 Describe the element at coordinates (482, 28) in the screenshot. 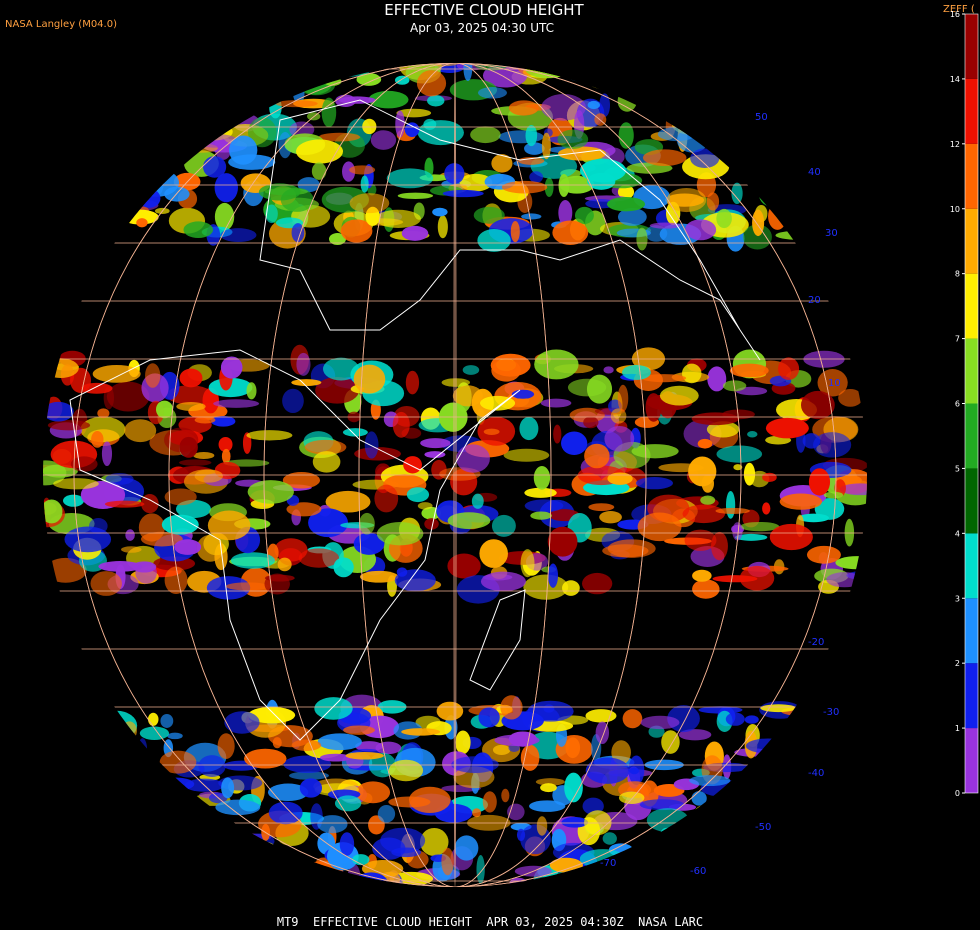

I see `subtitle: Apr 03, 2025 04:30 UTC` at that location.